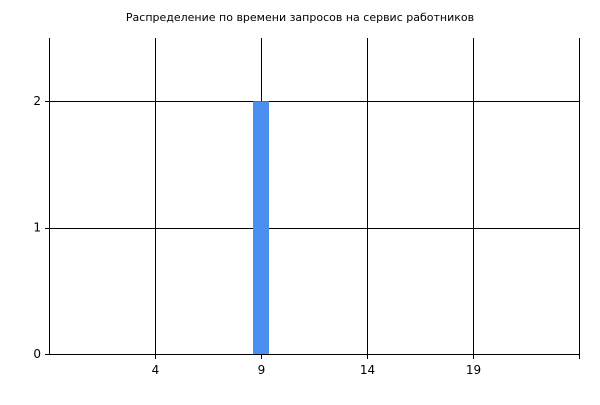 The image size is (600, 405). I want to click on bars, so click(261, 227).